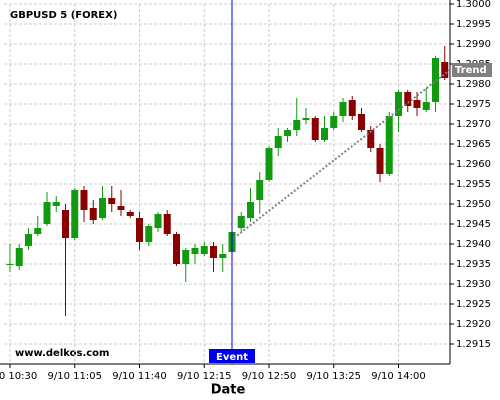  Describe the element at coordinates (334, 376) in the screenshot. I see `x-tick-label: 9/10 13:25` at that location.